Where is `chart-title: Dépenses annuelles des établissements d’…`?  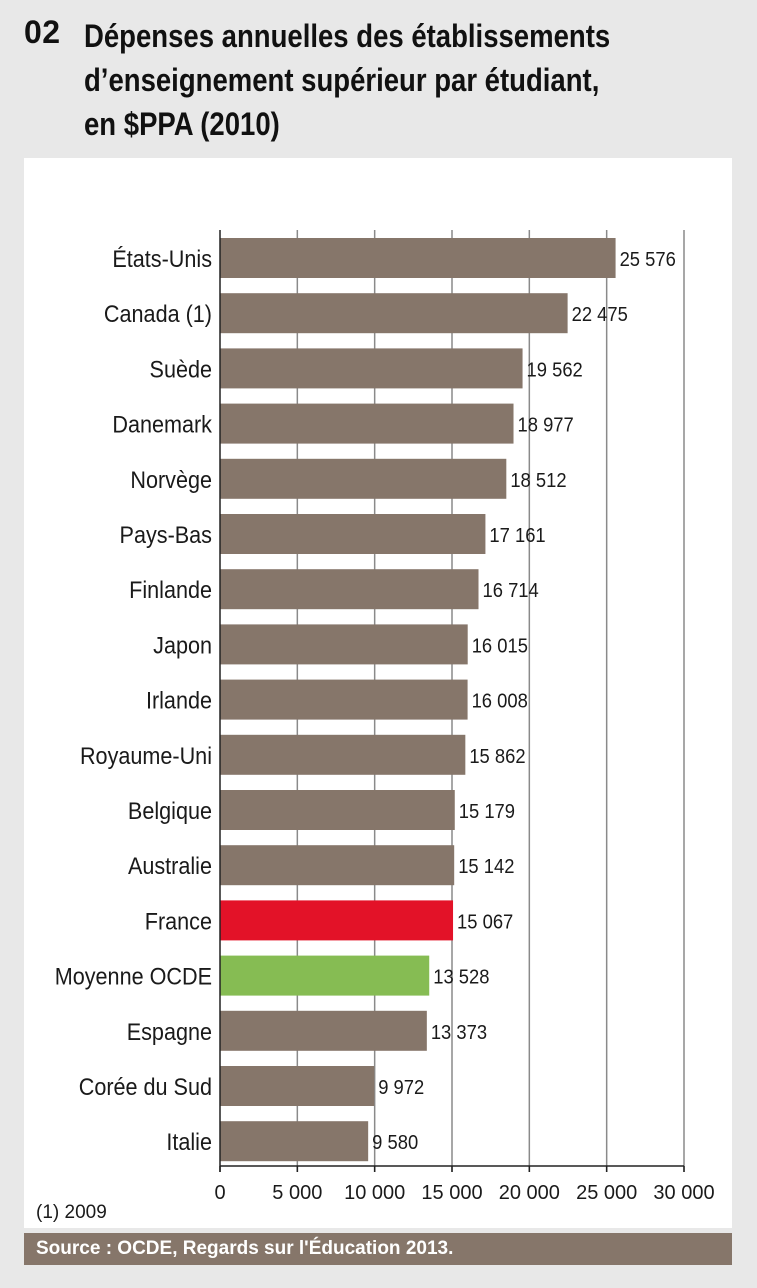 chart-title: Dépenses annuelles des établissements d’… is located at coordinates (347, 80).